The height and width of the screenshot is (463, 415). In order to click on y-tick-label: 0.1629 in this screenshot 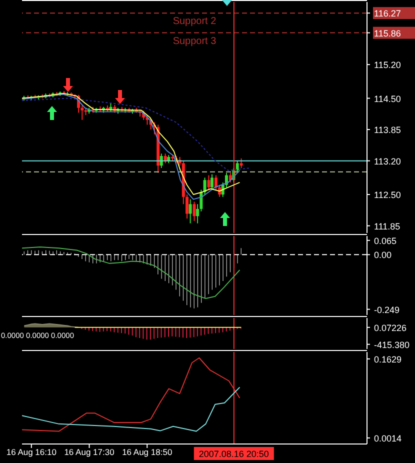, I will do `click(388, 359)`.